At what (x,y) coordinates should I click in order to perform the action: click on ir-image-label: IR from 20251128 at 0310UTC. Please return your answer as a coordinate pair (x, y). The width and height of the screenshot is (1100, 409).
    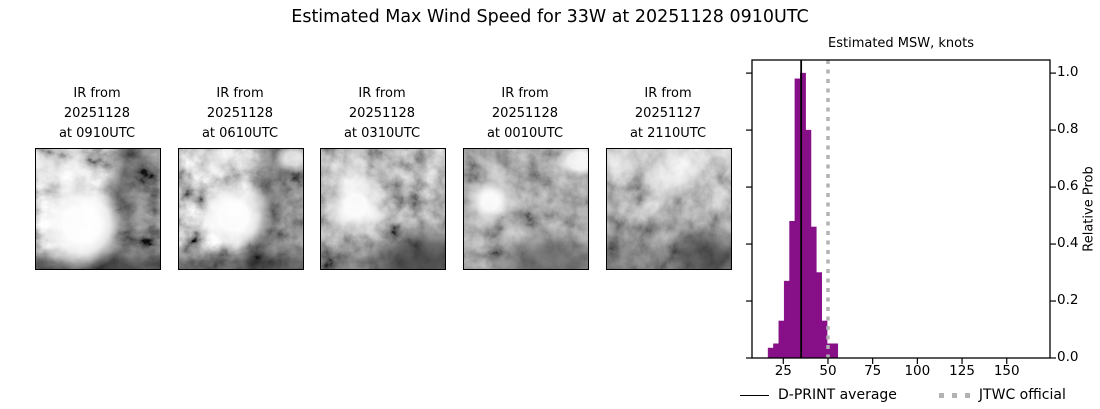
    Looking at the image, I should click on (382, 114).